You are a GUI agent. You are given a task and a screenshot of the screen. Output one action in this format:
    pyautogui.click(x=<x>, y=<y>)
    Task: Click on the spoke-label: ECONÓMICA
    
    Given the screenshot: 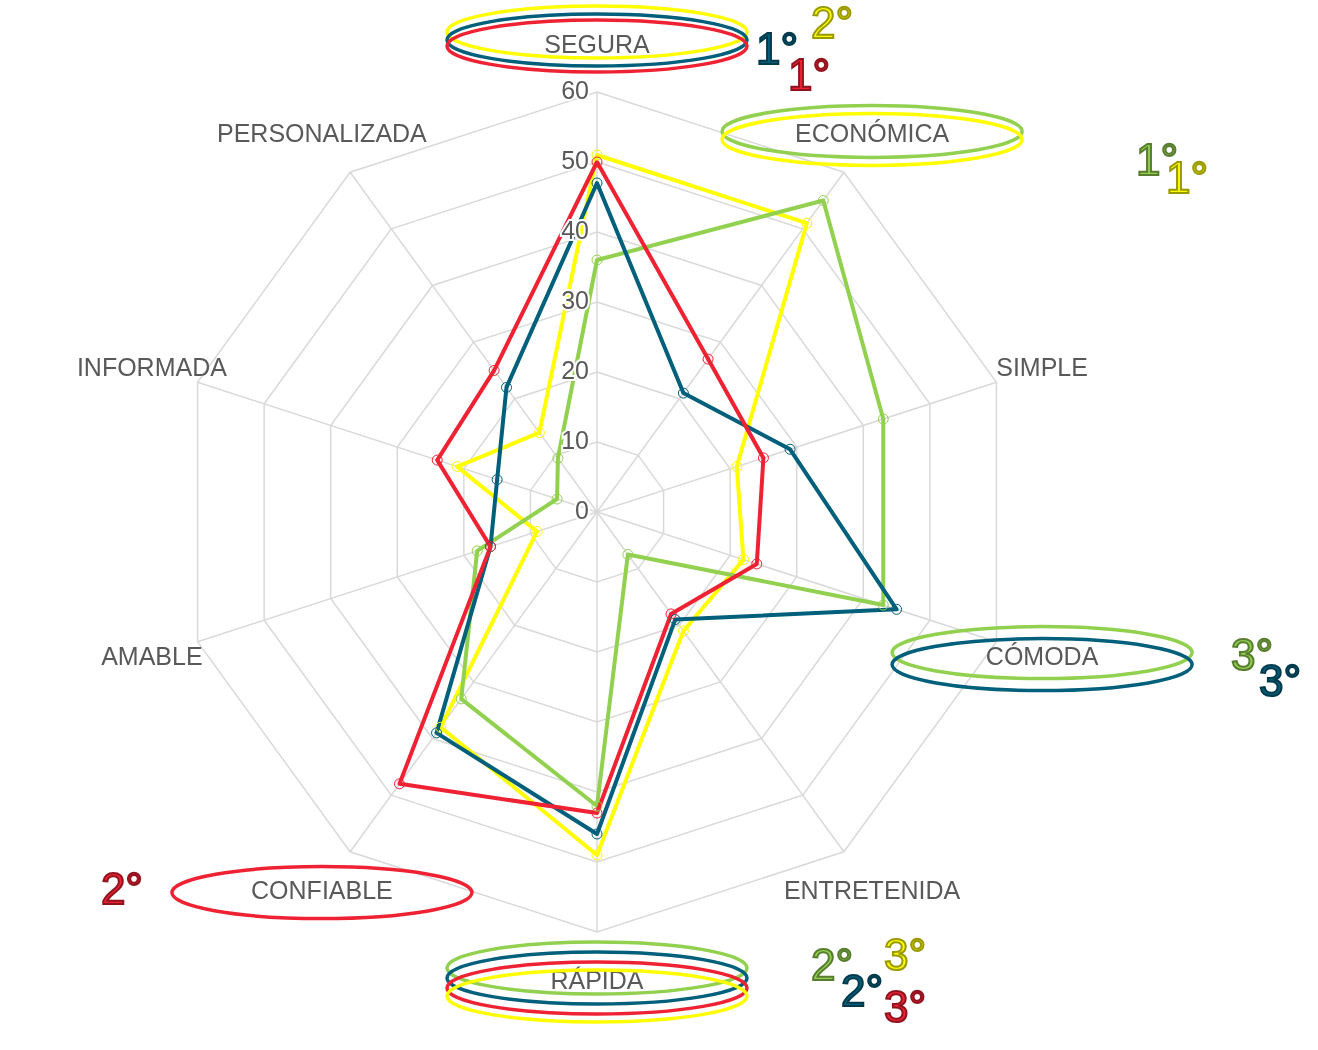 What is the action you would take?
    pyautogui.click(x=872, y=132)
    